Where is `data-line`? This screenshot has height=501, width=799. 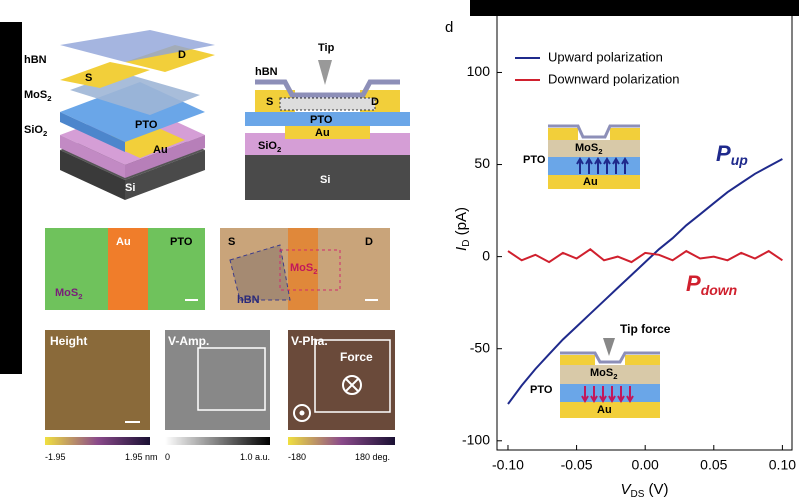 data-line is located at coordinates (645, 256).